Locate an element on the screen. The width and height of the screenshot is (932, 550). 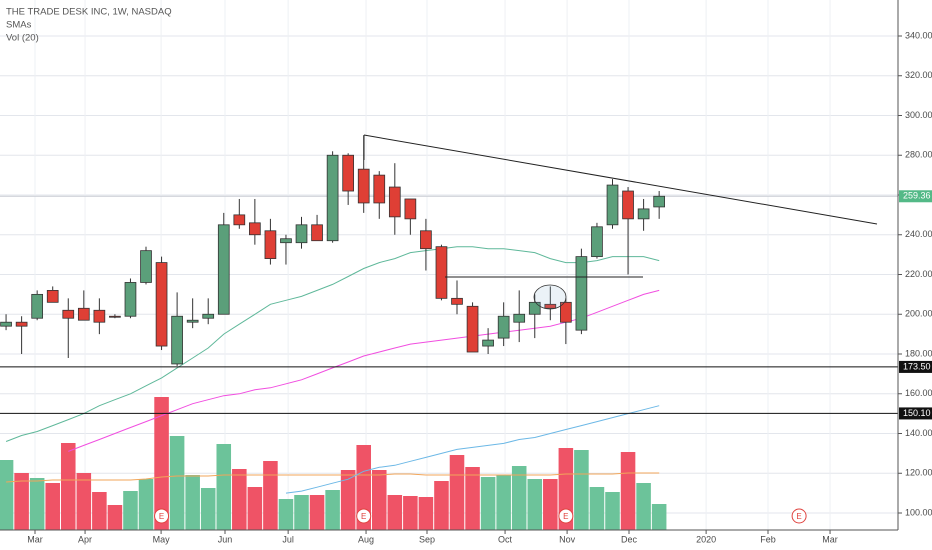
last-price-label: 259.36 is located at coordinates (917, 196).